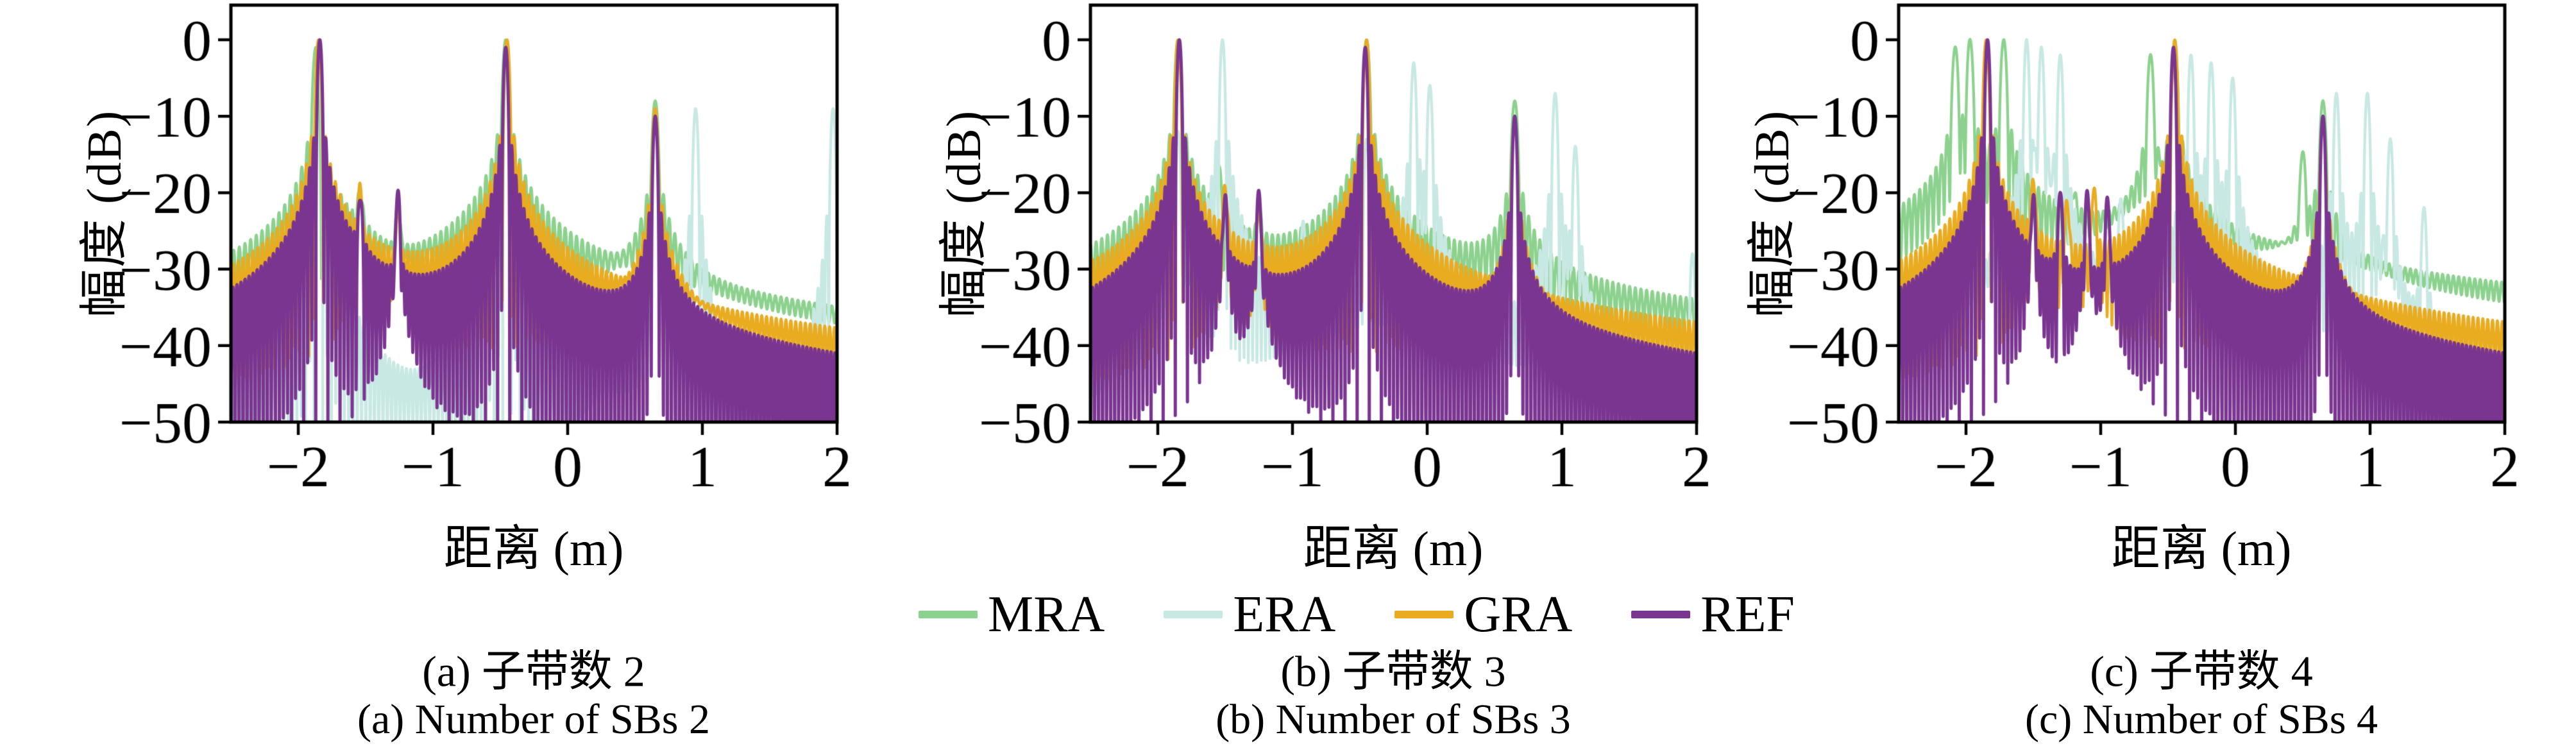  Describe the element at coordinates (2201, 671) in the screenshot. I see `subplot-c-caption-zh: (c) 子带数 4` at that location.